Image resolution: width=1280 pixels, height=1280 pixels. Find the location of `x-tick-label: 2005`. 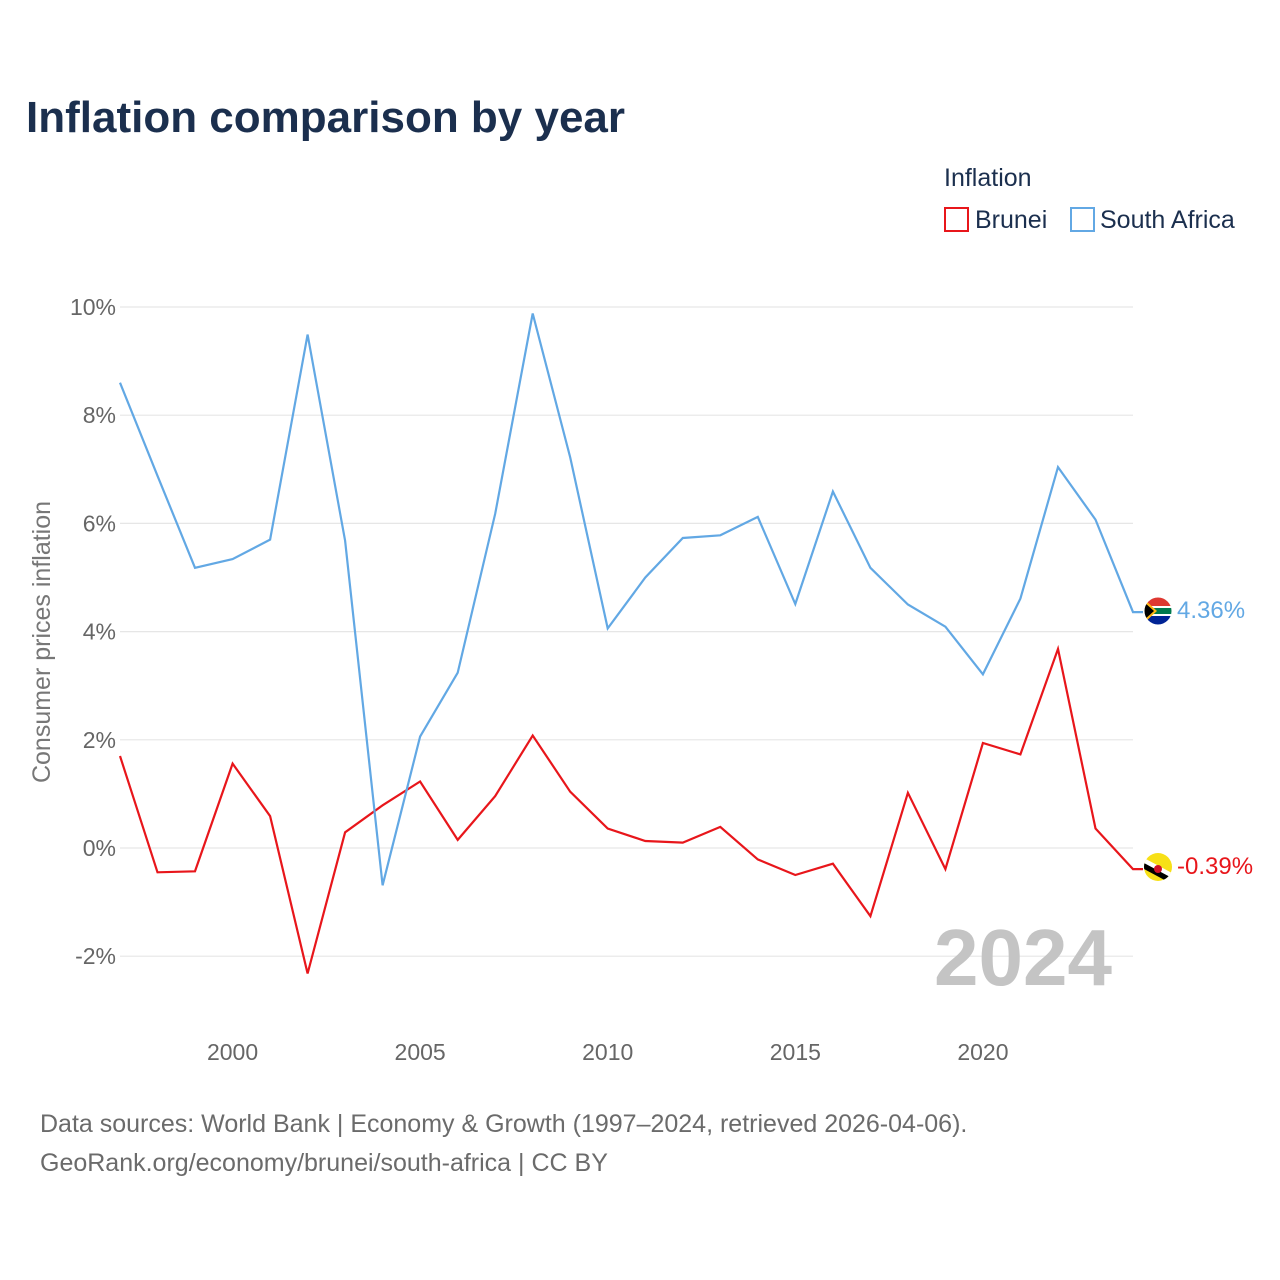

x-tick-label: 2005 is located at coordinates (420, 1052).